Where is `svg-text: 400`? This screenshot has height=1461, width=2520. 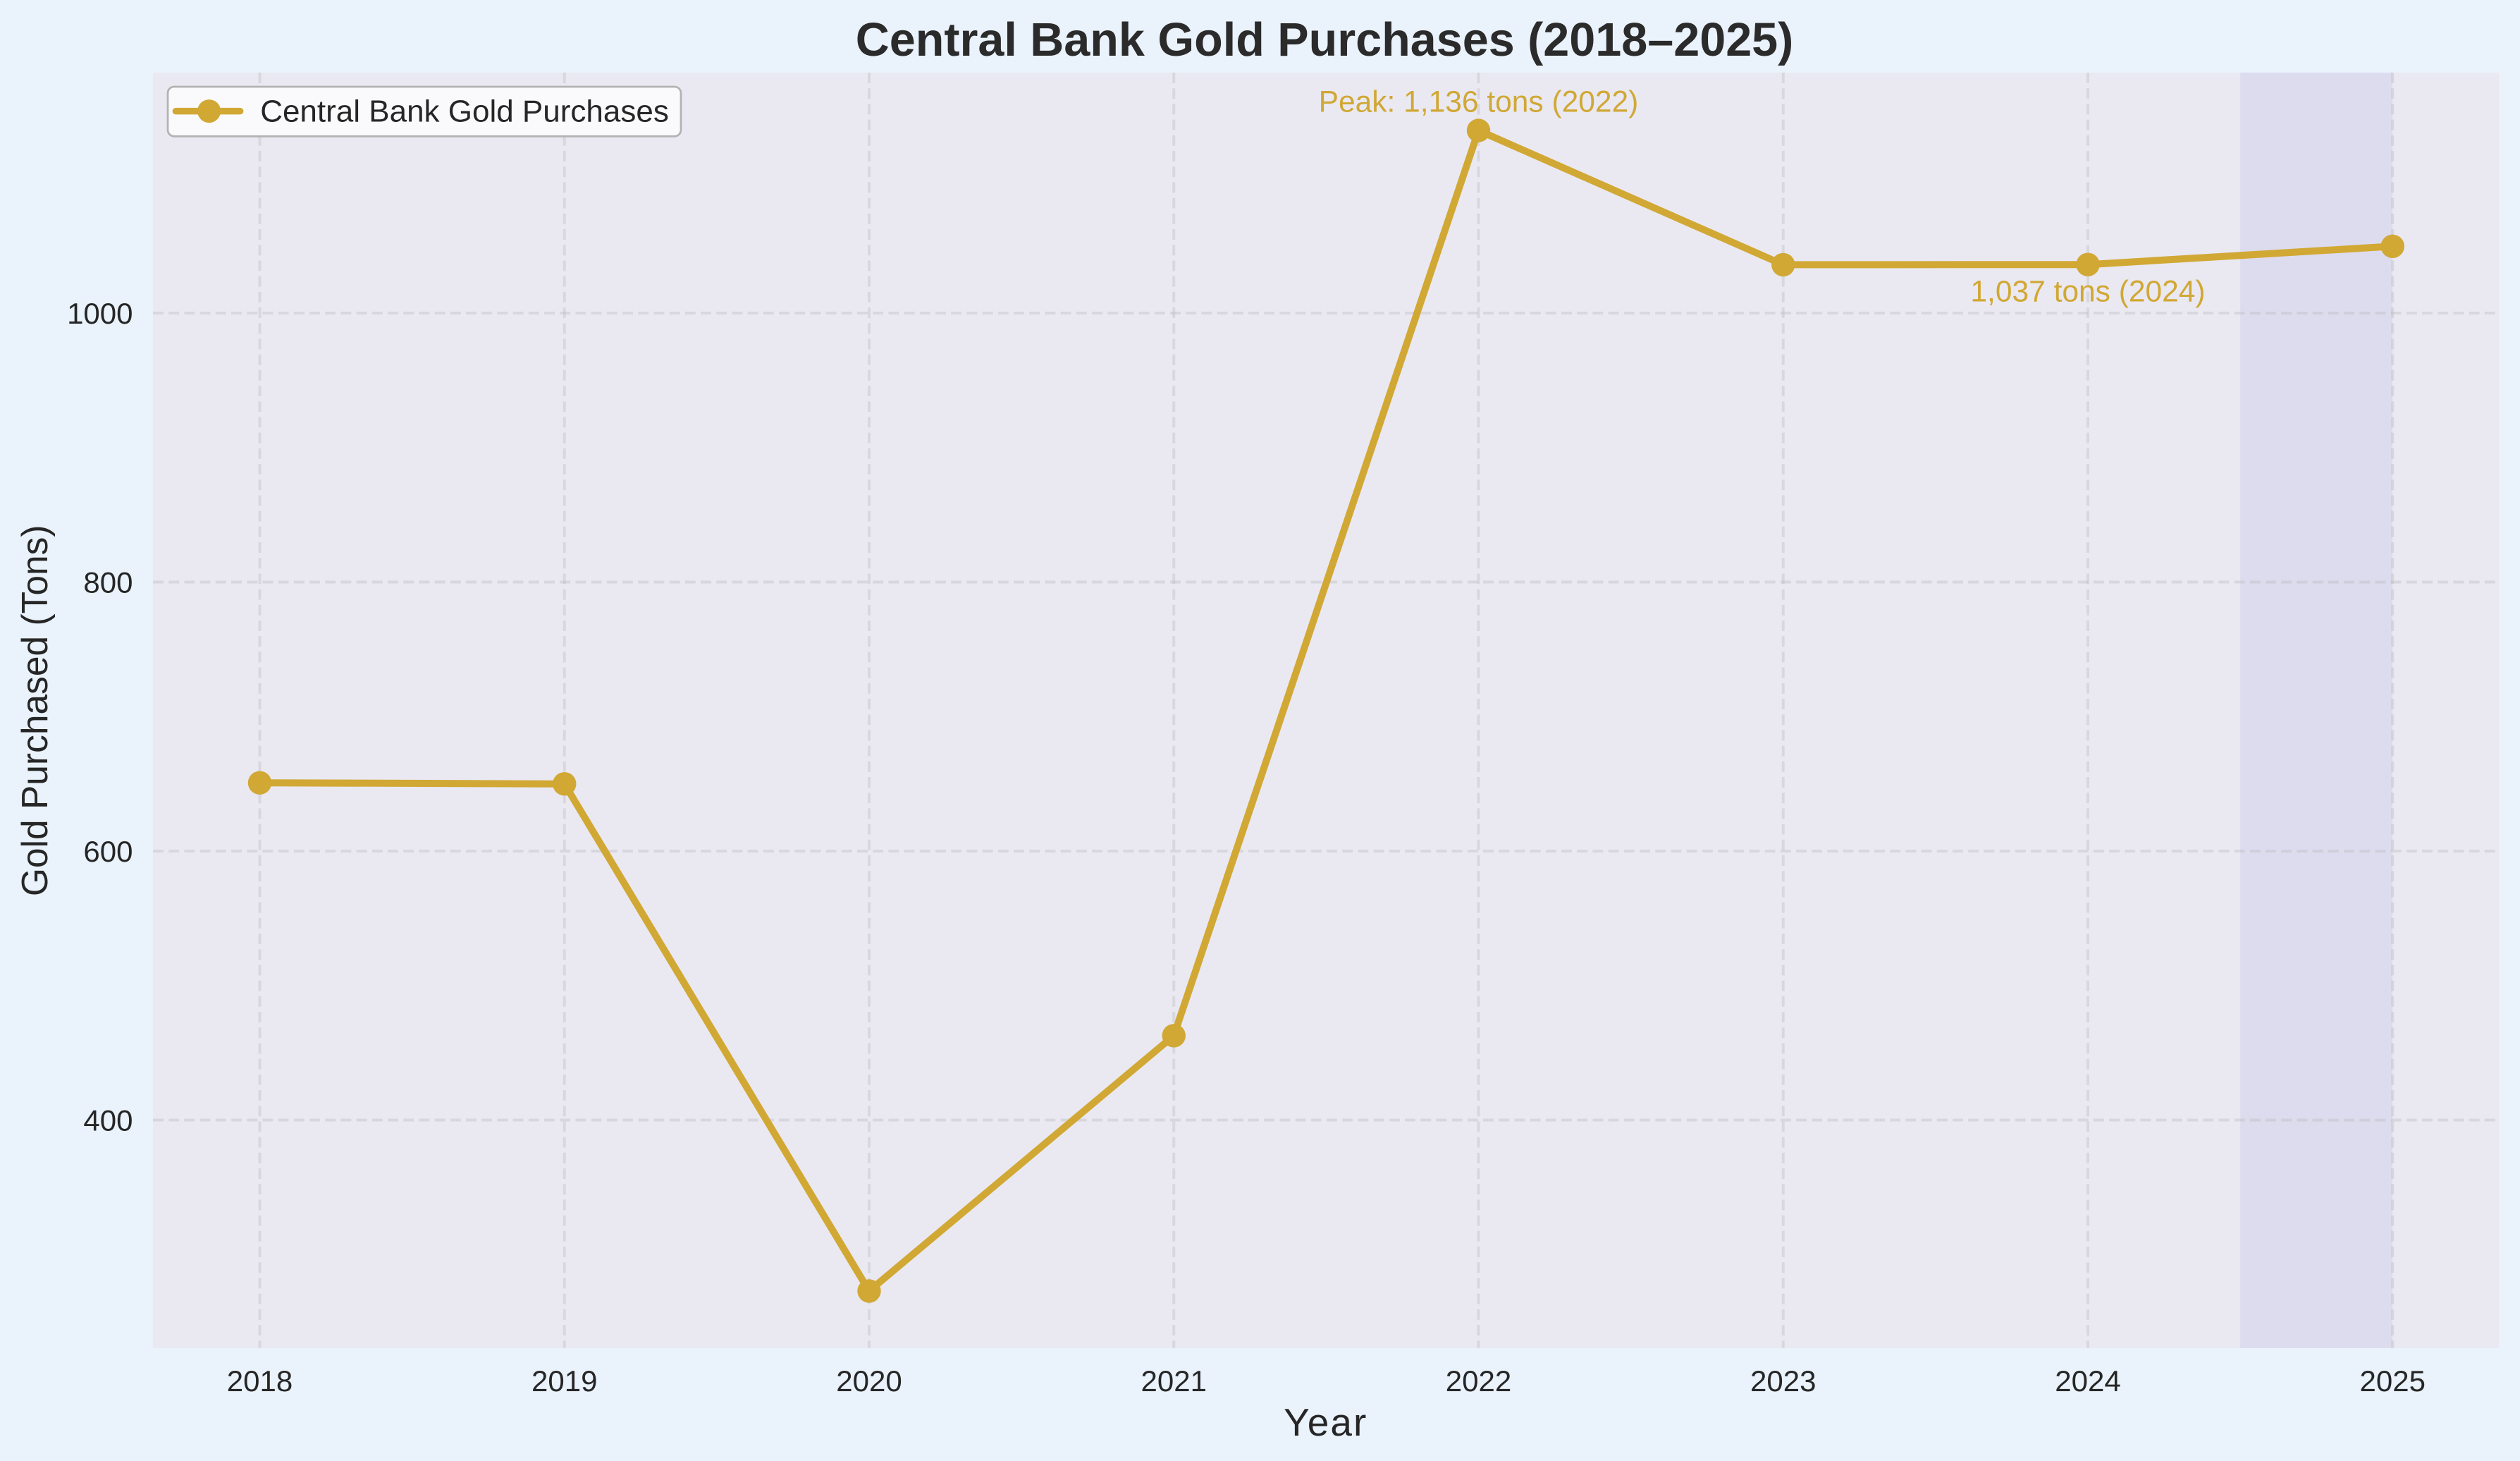 svg-text: 400 is located at coordinates (108, 1120).